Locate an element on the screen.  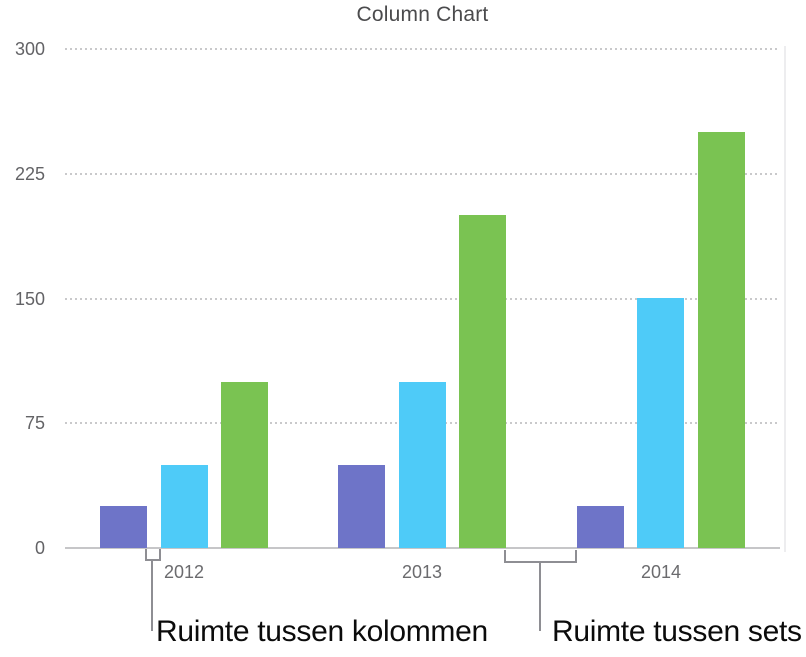
column-gap-bracket-bar is located at coordinates (153, 560).